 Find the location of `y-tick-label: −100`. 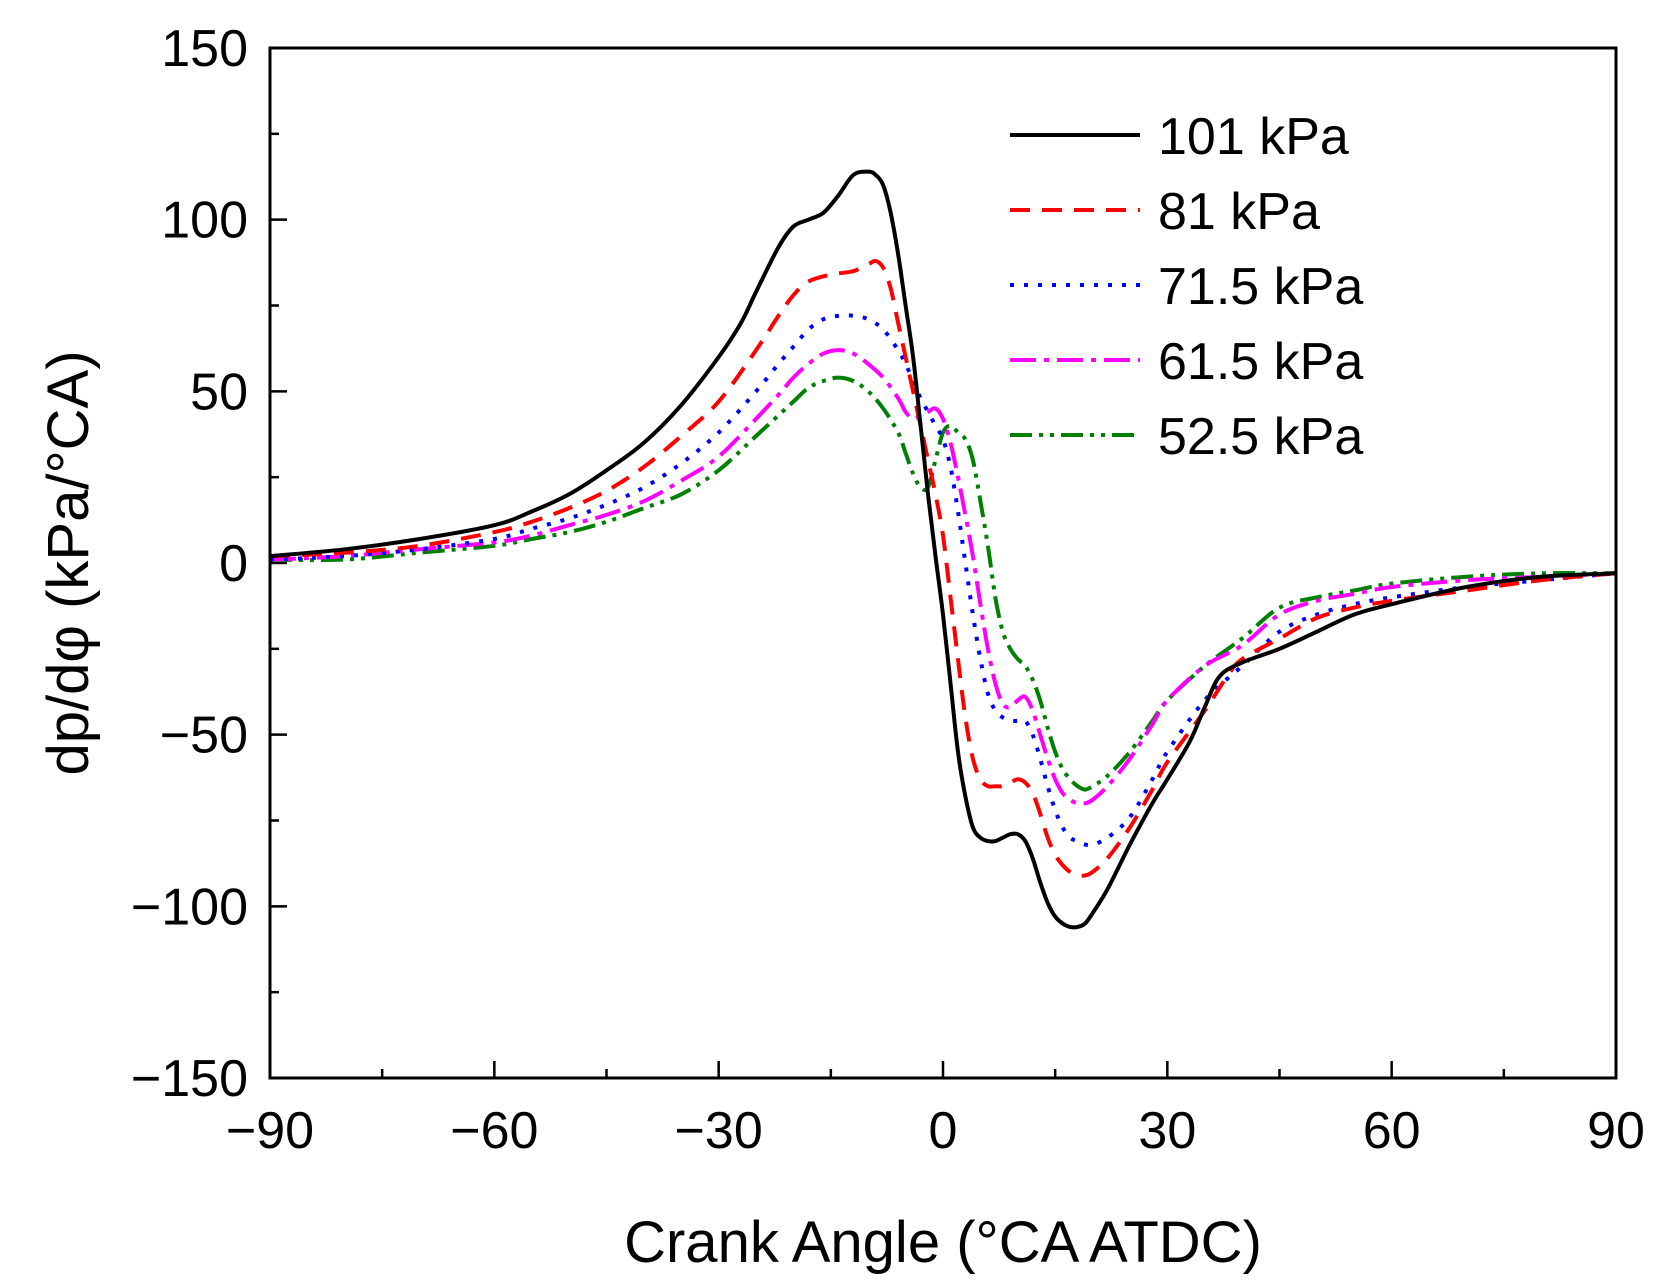

y-tick-label: −100 is located at coordinates (189, 907).